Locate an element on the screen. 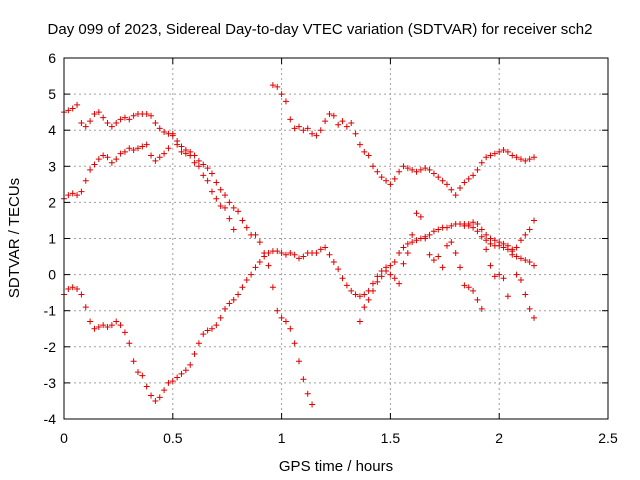 The height and width of the screenshot is (480, 640). series-track-c is located at coordinates (149, 181).